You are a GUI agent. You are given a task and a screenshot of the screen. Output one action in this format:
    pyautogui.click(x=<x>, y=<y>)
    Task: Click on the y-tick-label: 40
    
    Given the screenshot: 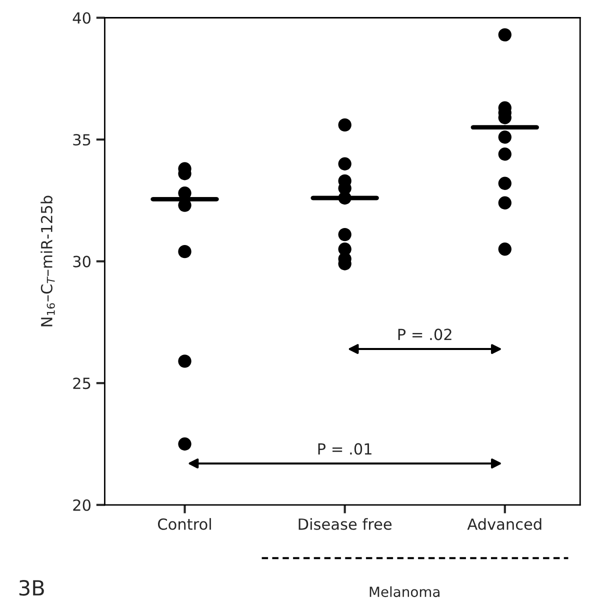 What is the action you would take?
    pyautogui.click(x=81, y=18)
    